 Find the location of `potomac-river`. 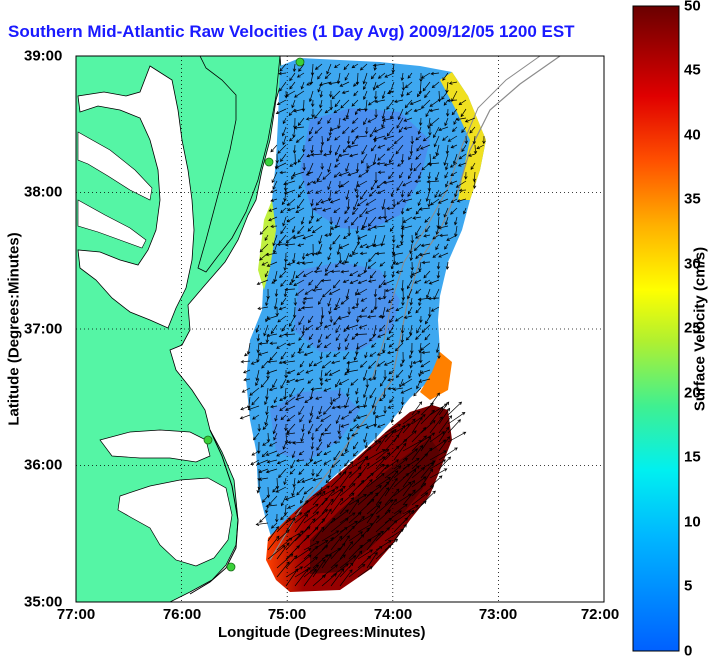

potomac-river is located at coordinates (115, 166).